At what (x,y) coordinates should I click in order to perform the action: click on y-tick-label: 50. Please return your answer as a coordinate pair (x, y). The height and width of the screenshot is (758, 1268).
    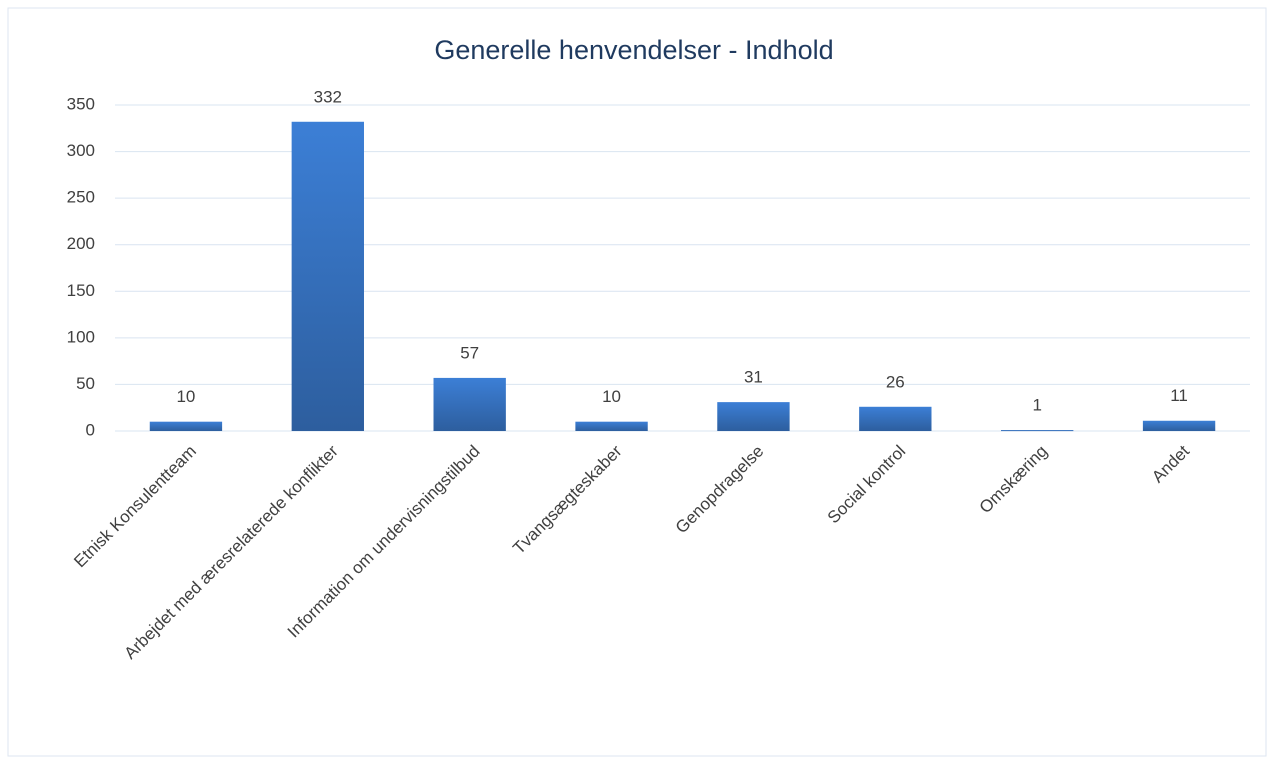
    Looking at the image, I should click on (85, 383).